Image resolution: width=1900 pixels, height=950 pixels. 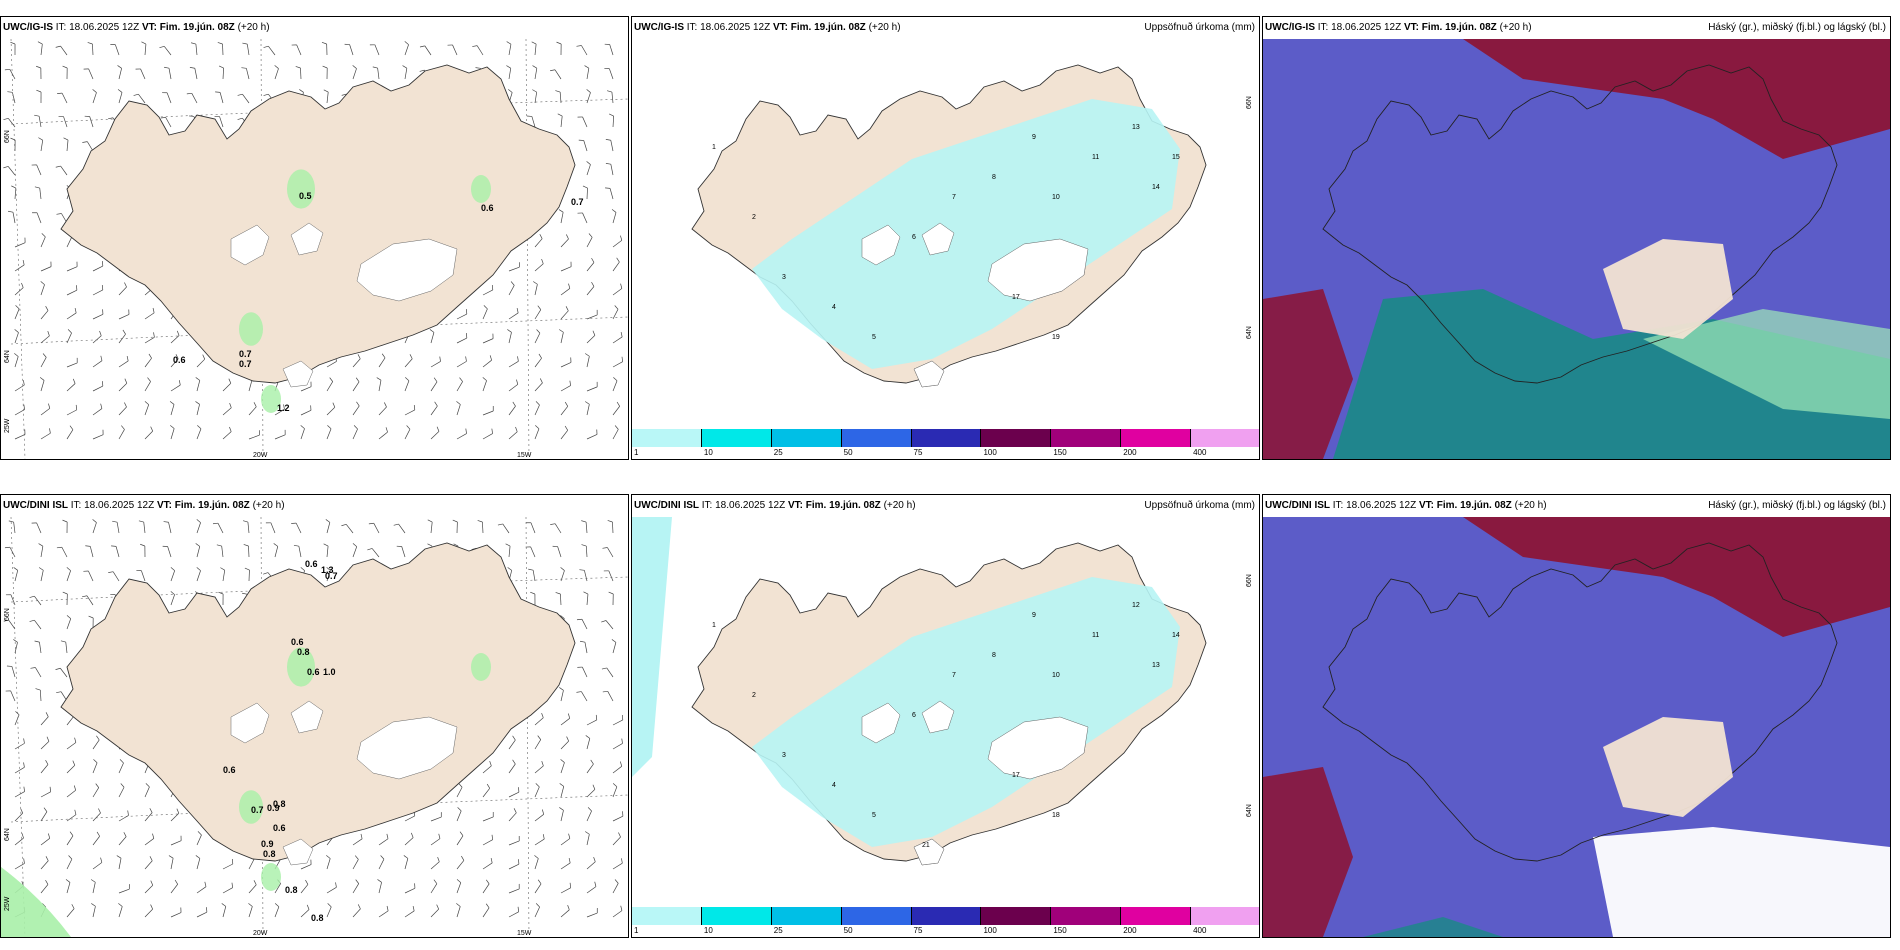 I want to click on colorbar-label: 50, so click(x=848, y=930).